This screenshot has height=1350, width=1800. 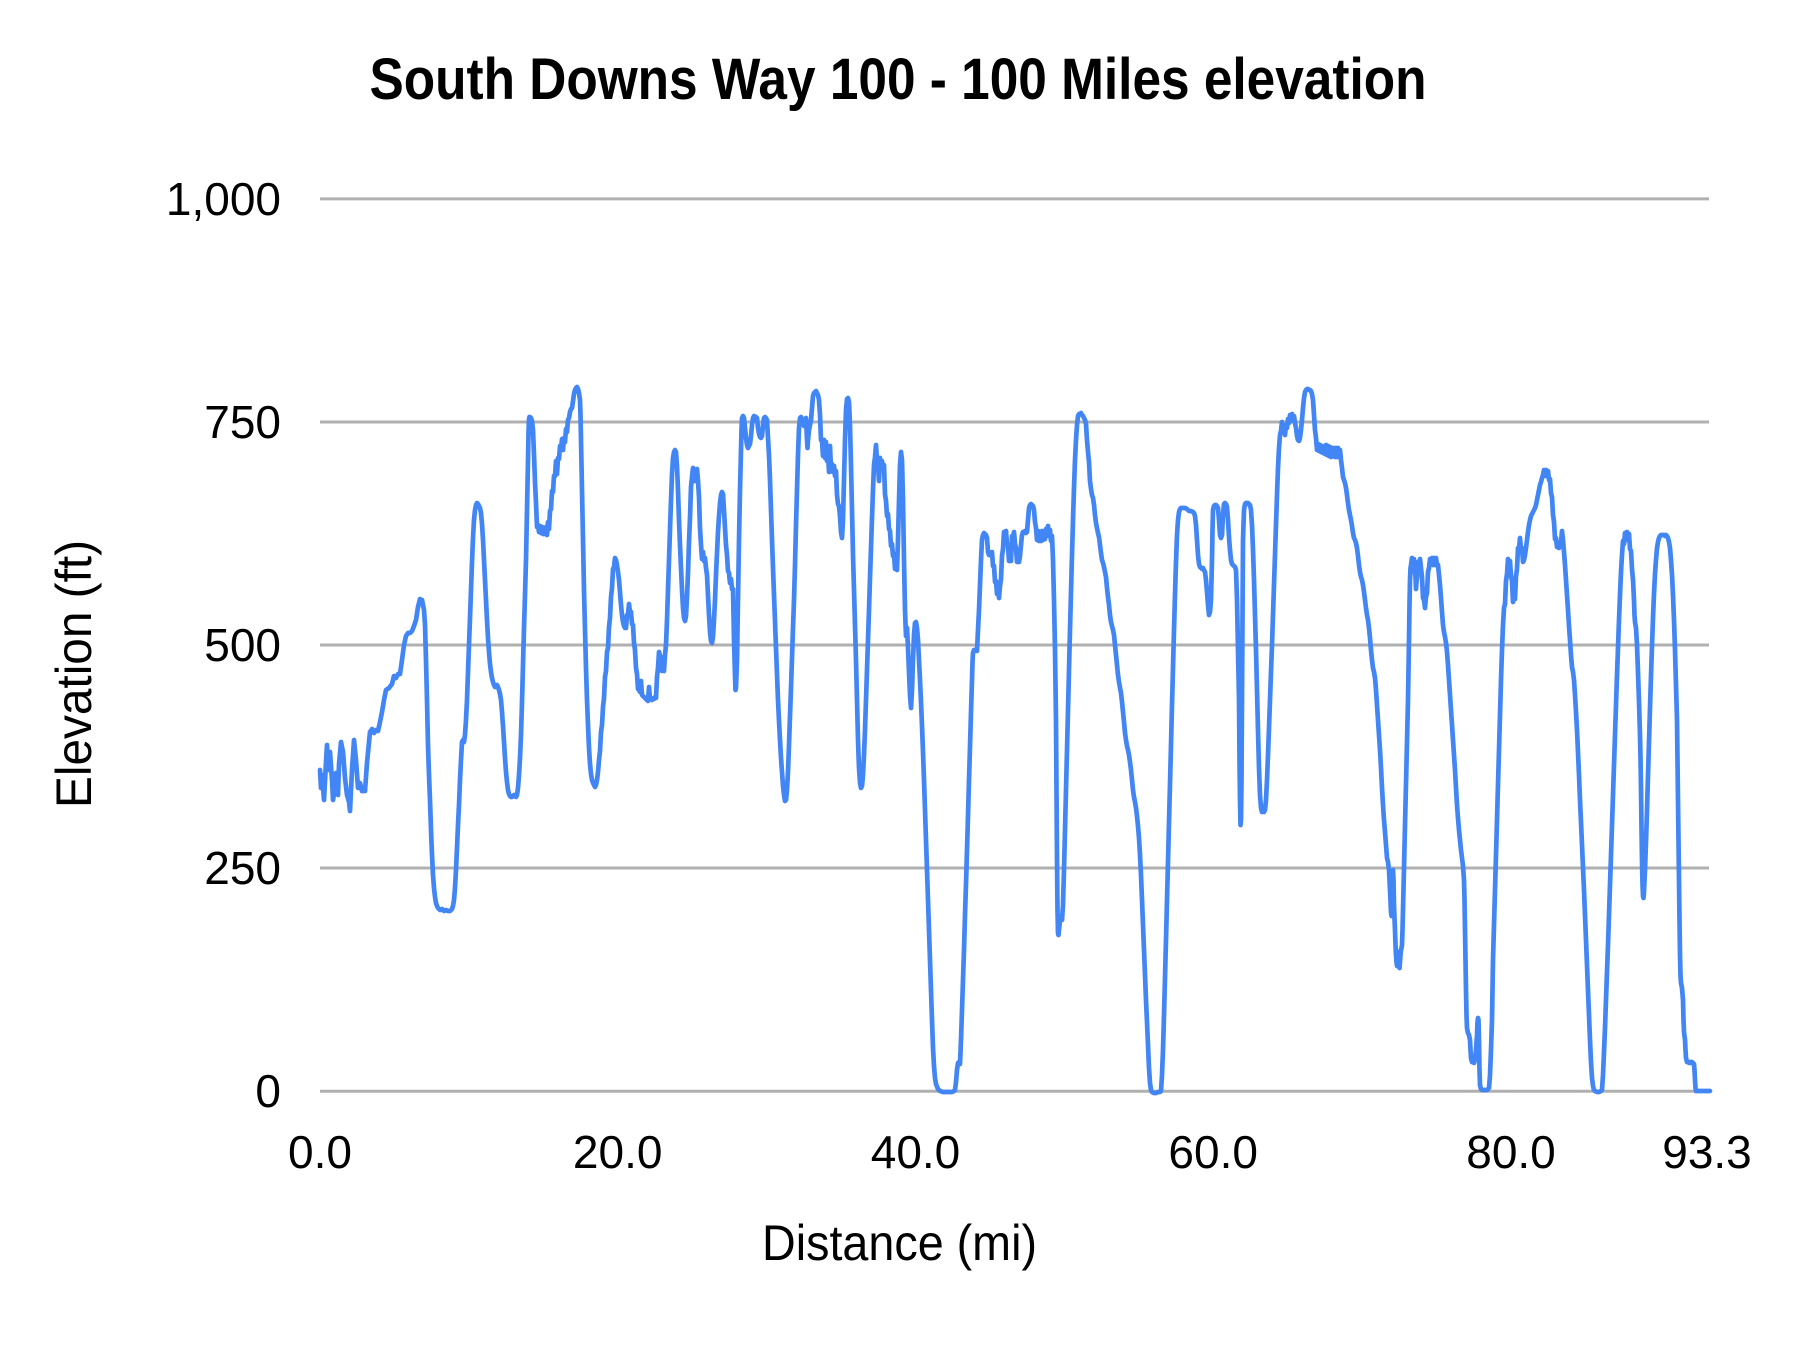 What do you see at coordinates (74, 674) in the screenshot?
I see `svg-text: Elevation (ft)` at bounding box center [74, 674].